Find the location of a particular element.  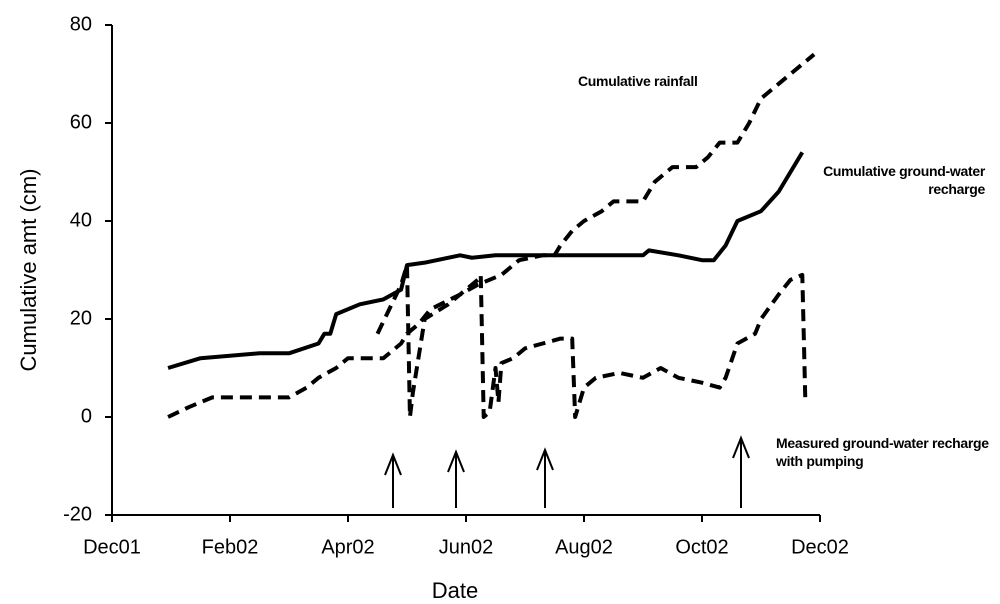

y-tick-label: 40 is located at coordinates (81, 220).